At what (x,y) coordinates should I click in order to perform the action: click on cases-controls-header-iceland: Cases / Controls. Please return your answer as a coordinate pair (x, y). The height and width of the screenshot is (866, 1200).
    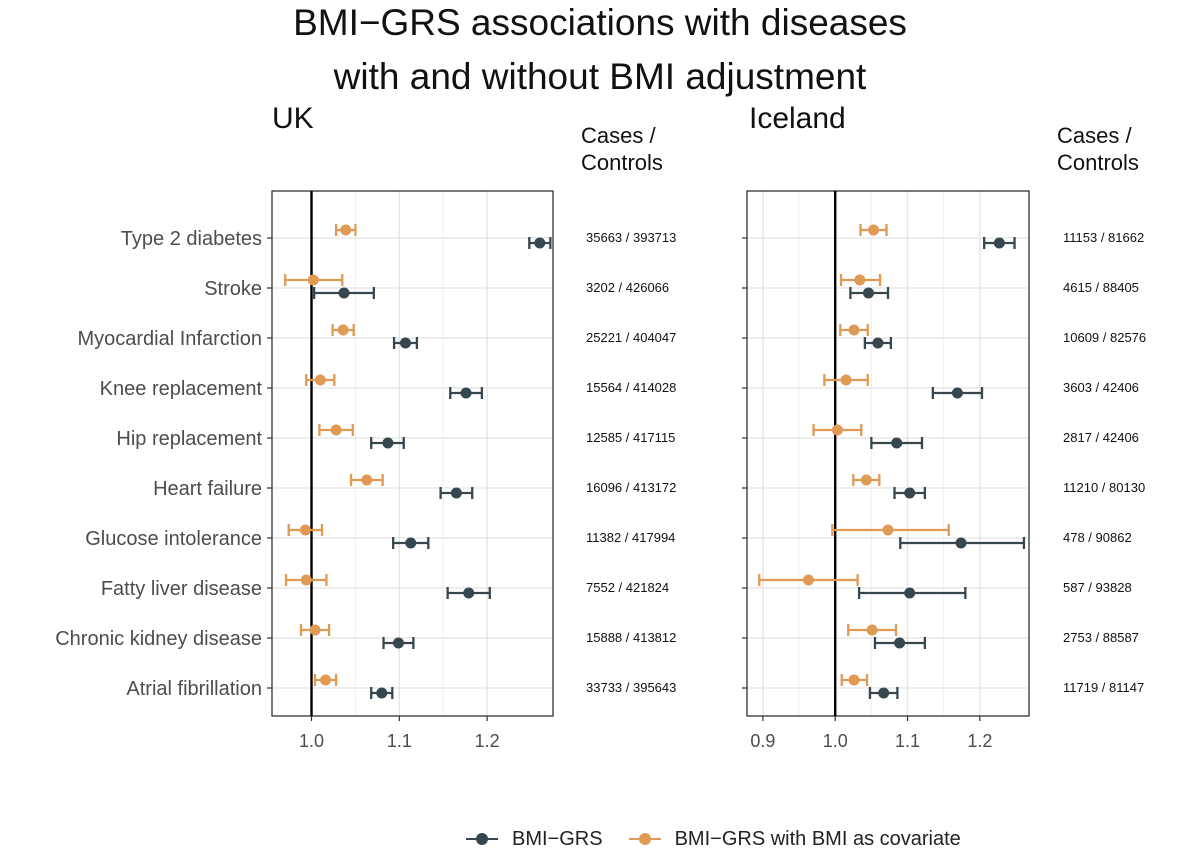
    Looking at the image, I should click on (1098, 149).